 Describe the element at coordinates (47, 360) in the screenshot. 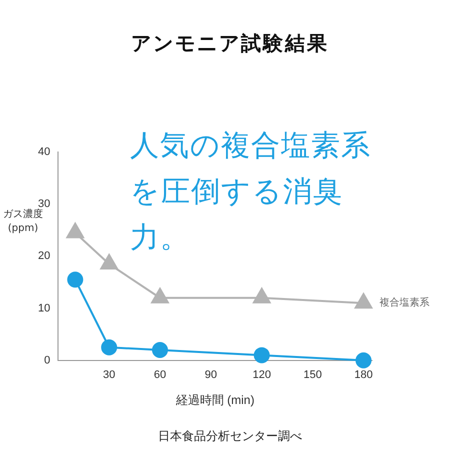

I see `y-tick-label: 0` at that location.